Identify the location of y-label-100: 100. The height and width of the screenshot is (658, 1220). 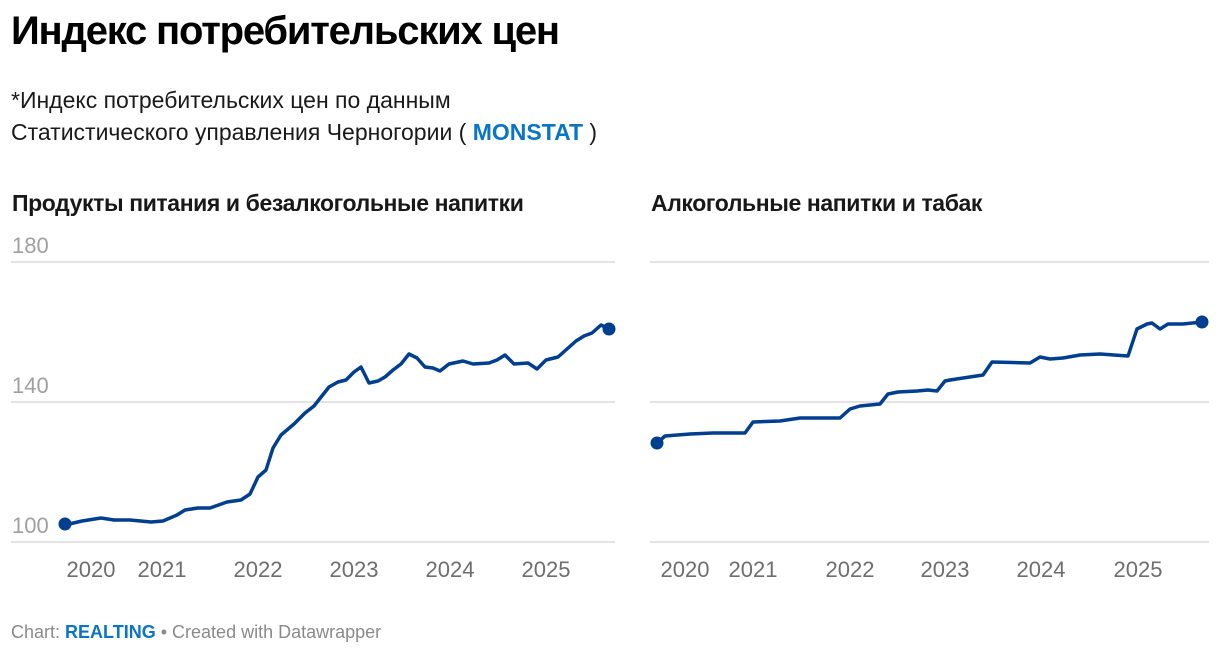
(30, 525).